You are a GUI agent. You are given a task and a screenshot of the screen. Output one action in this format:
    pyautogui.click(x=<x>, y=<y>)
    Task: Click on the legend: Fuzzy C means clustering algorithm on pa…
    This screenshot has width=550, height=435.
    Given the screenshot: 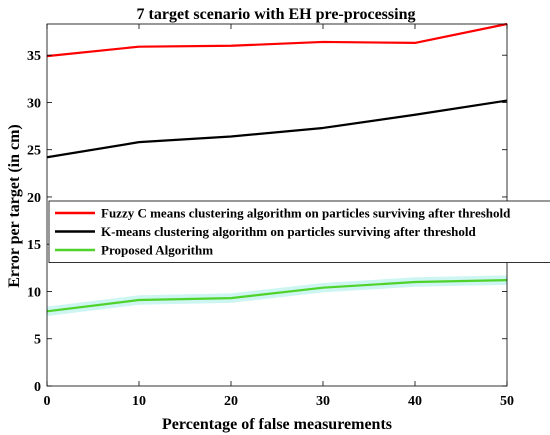 What is the action you would take?
    pyautogui.click(x=299, y=231)
    